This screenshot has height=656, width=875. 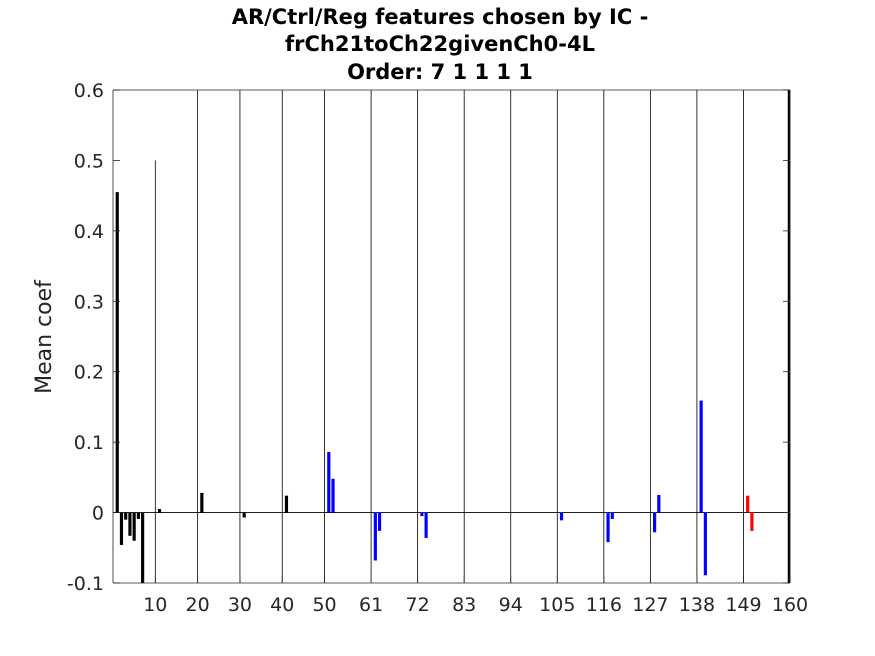 I want to click on x-tick-label: 116, so click(x=604, y=605).